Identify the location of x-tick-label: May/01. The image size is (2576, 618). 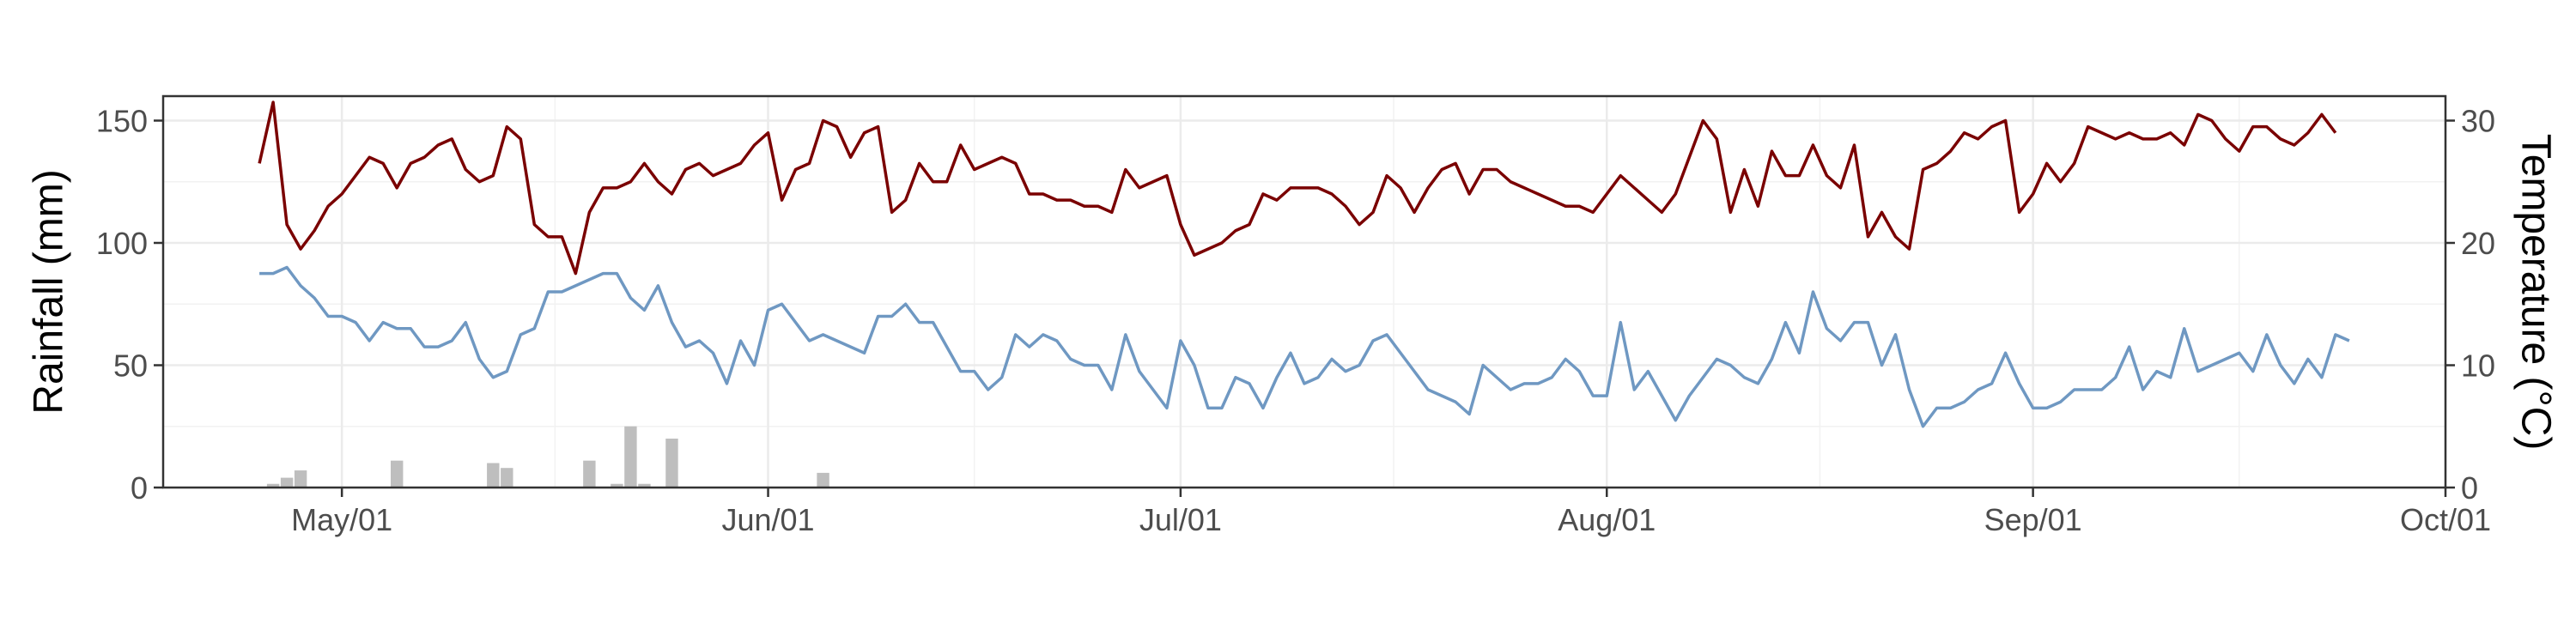
(342, 519).